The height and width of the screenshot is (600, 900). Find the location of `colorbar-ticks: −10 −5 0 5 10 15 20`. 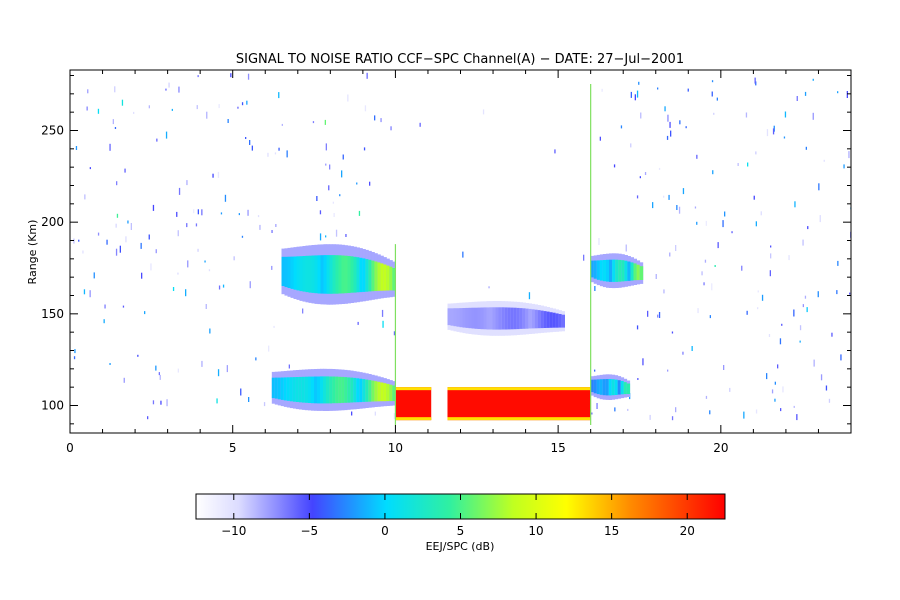

colorbar-ticks: −10 −5 0 5 10 15 20 is located at coordinates (458, 516).